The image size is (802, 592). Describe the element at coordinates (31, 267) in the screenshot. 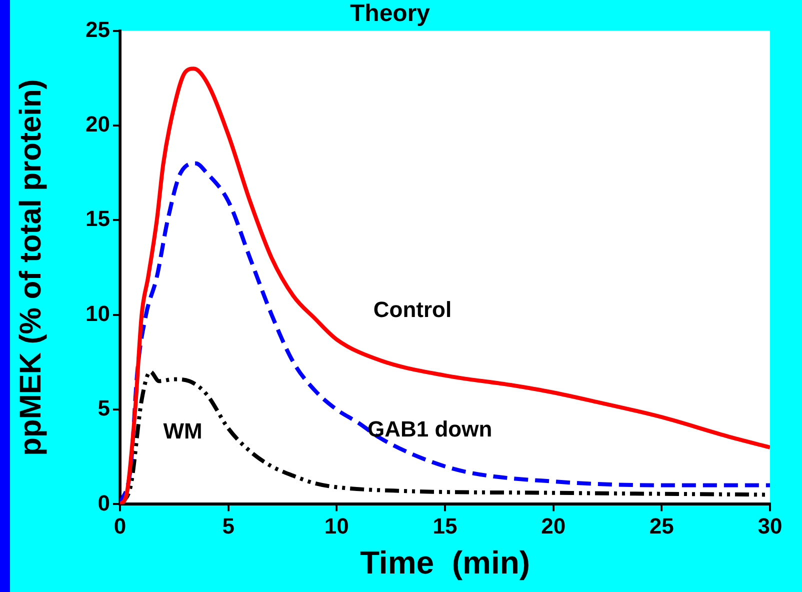

I see `y-axis-title: ppMEK (% of total protein)` at that location.